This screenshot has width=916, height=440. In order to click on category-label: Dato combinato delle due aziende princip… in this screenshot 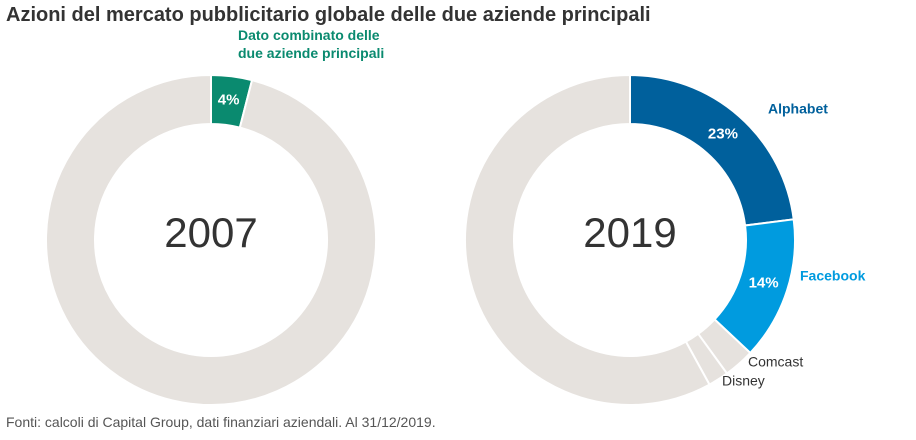, I will do `click(311, 44)`.